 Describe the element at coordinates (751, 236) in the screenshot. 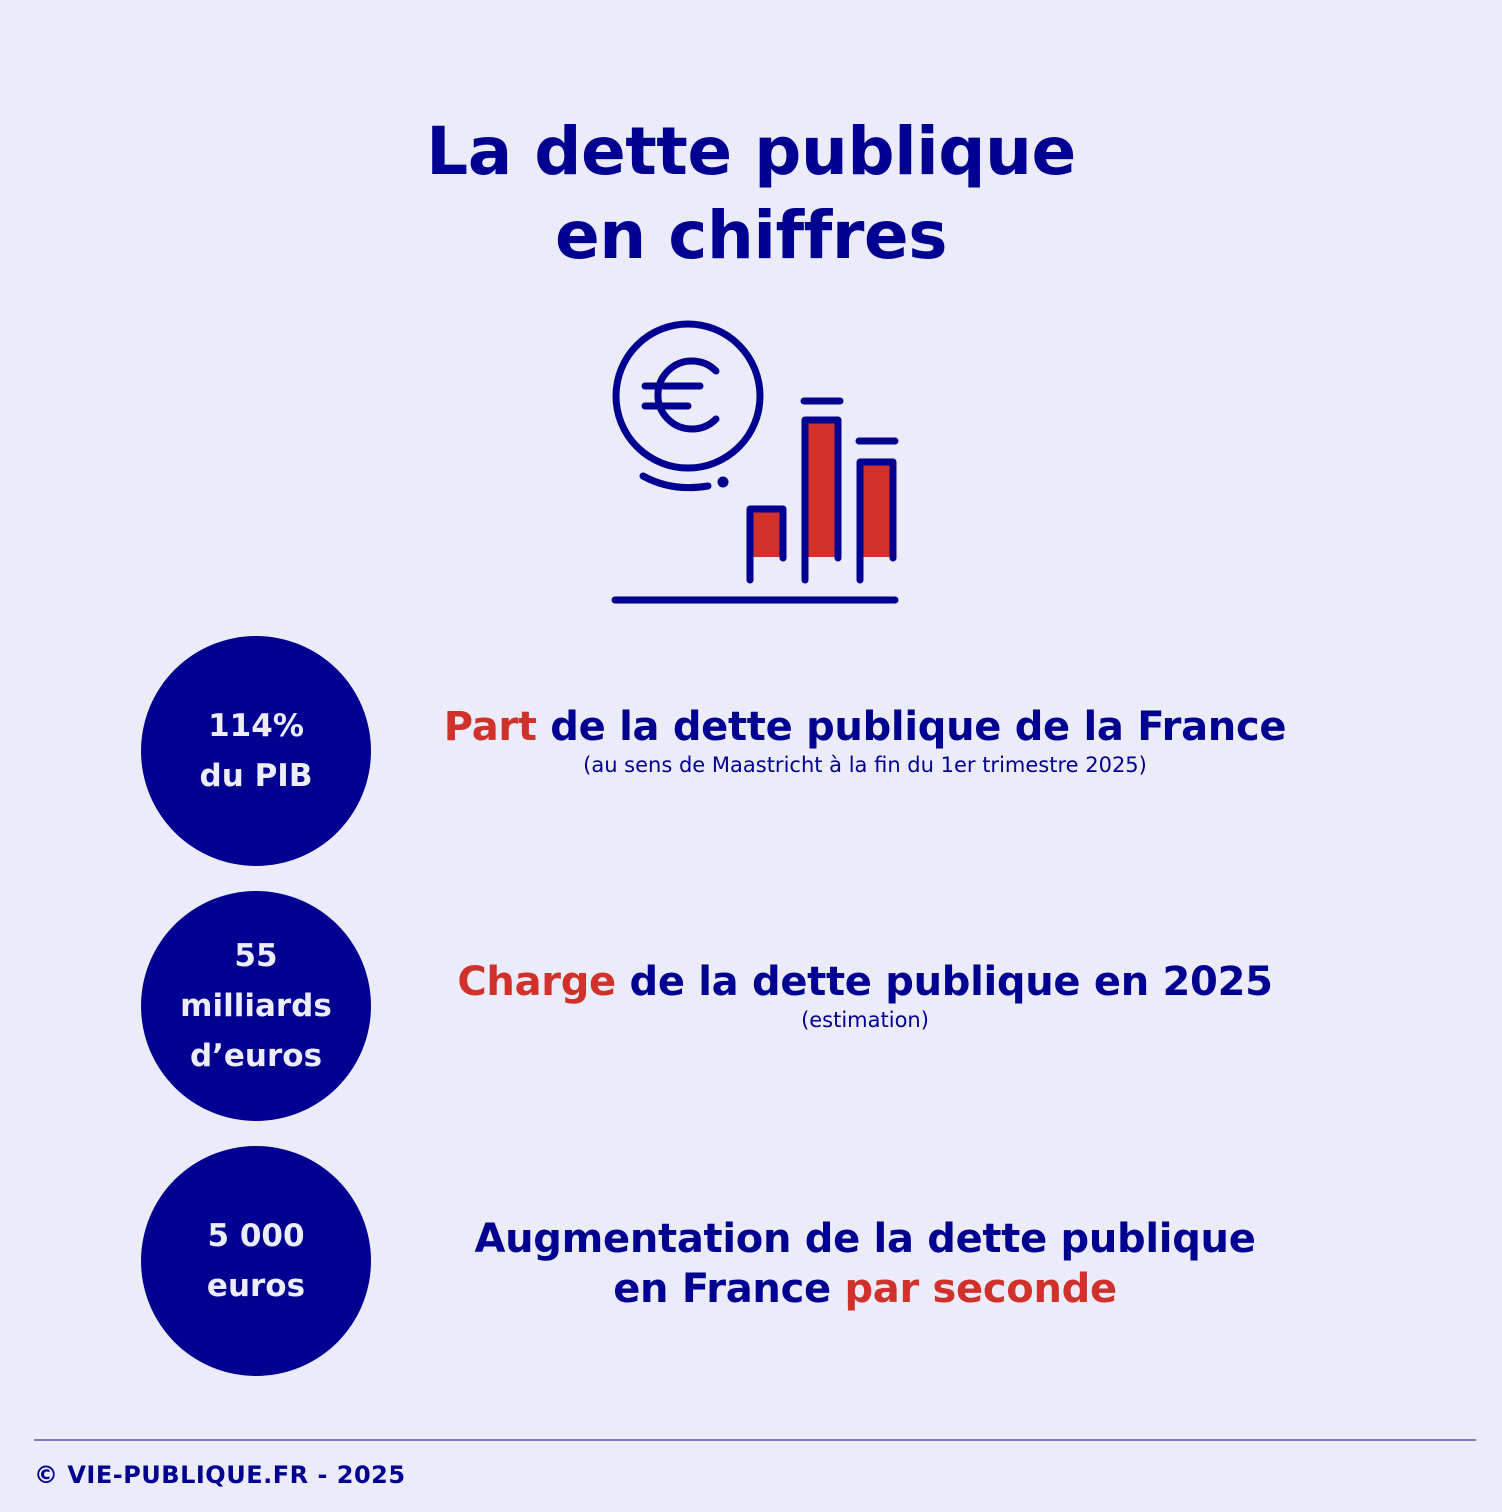

I see `title-line-2: en chiffres` at that location.